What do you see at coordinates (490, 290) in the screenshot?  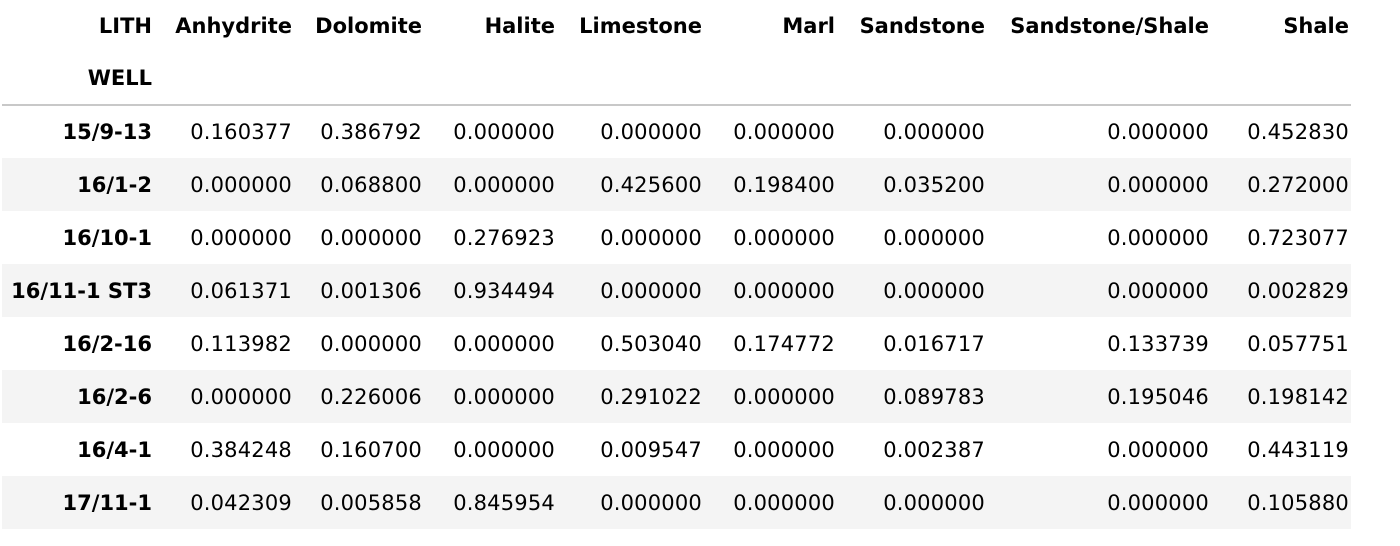 I see `table-cell: 0.934494` at bounding box center [490, 290].